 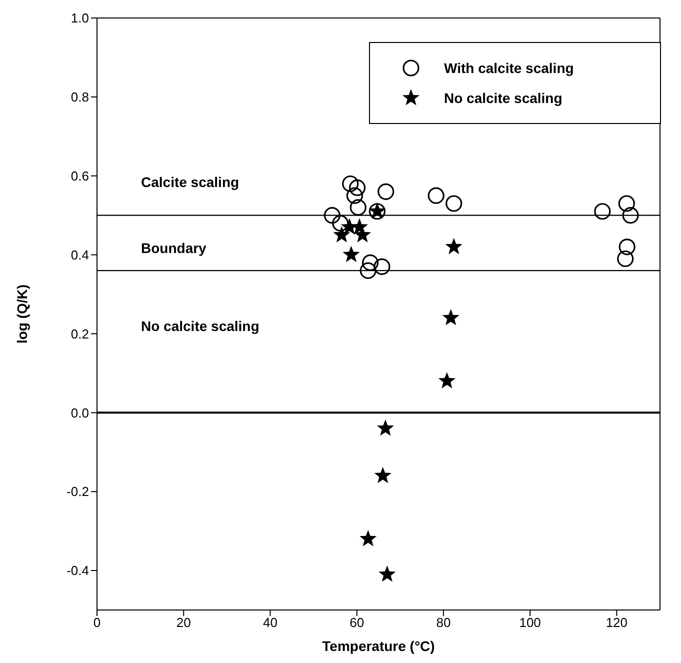 What do you see at coordinates (503, 98) in the screenshot?
I see `legend-label: No calcite scaling` at bounding box center [503, 98].